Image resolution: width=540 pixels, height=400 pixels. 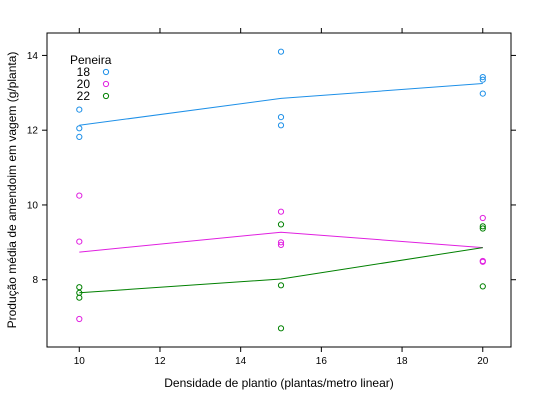 I want to click on x-tick-label: 20, so click(x=483, y=361).